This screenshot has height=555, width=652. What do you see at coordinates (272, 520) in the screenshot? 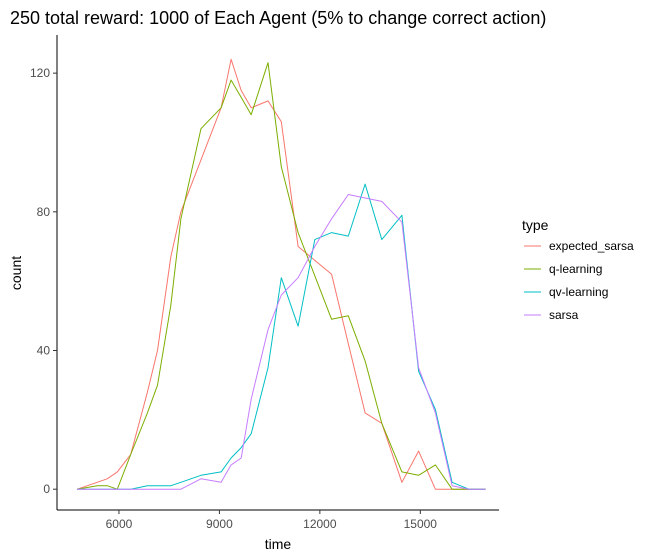
I see `x-ticks: 6000 9000 12000 15000` at bounding box center [272, 520].